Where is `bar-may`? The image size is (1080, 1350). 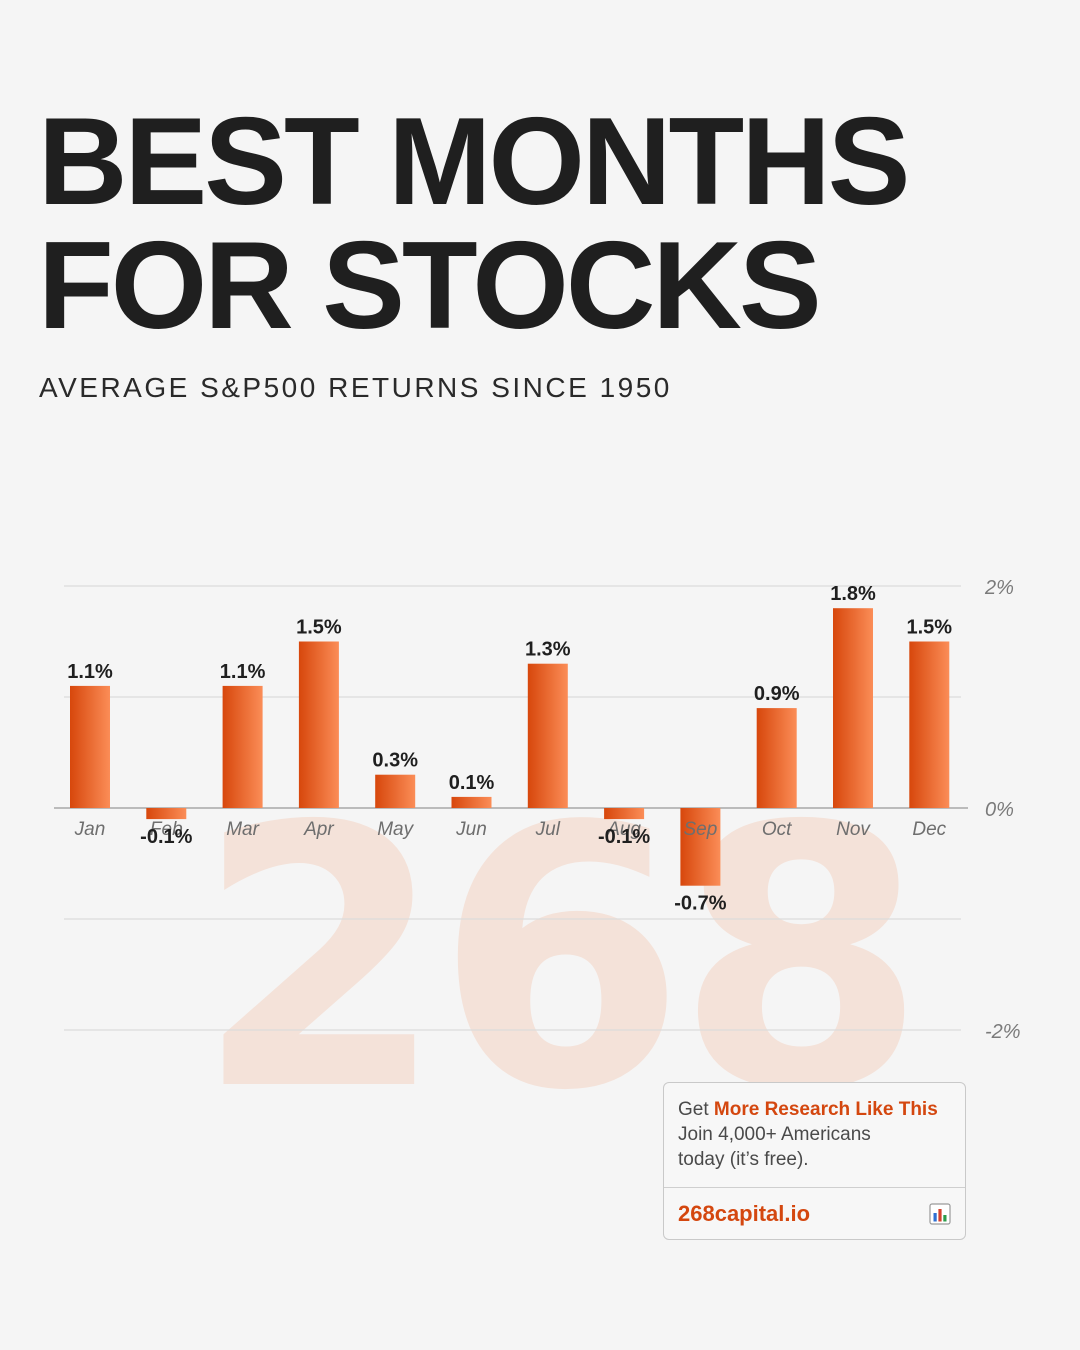
bar-may is located at coordinates (395, 791).